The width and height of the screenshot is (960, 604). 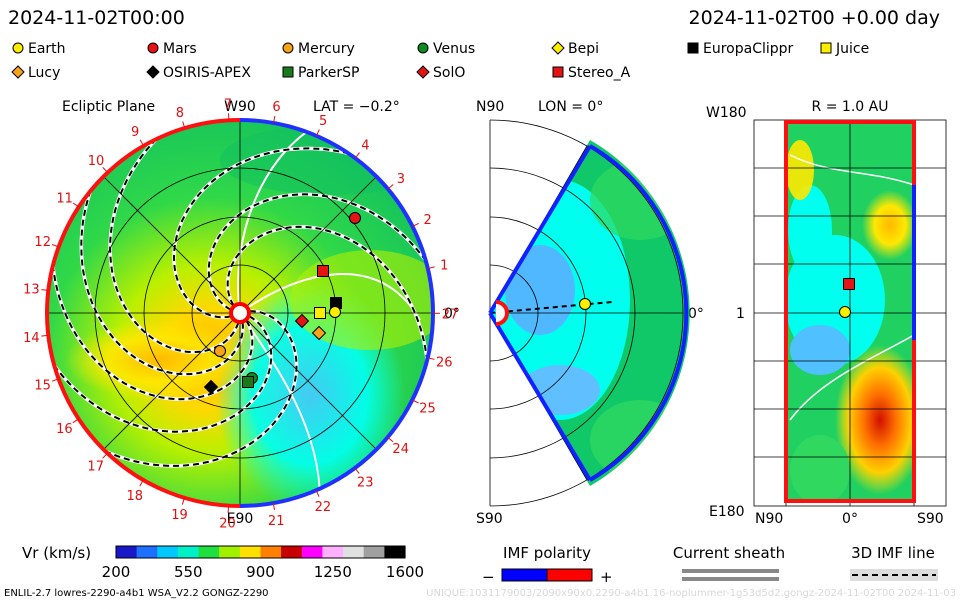 What do you see at coordinates (47, 49) in the screenshot?
I see `legend-label-earth: Earth` at bounding box center [47, 49].